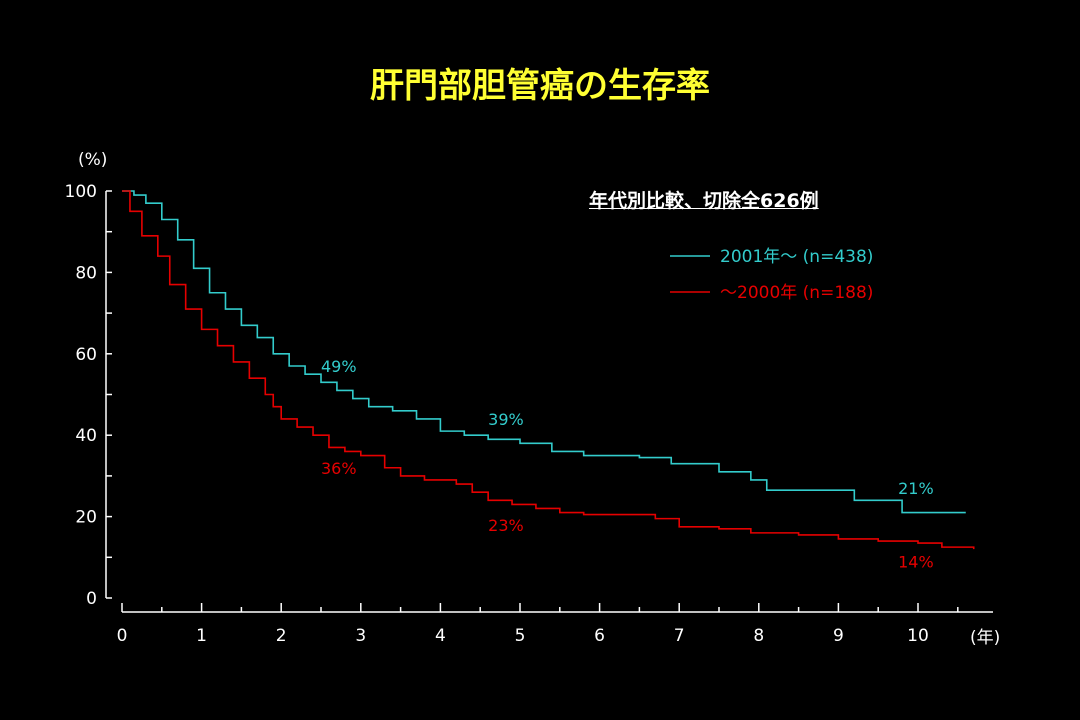 Image resolution: width=1080 pixels, height=720 pixels. I want to click on x-tick-label: 4, so click(440, 636).